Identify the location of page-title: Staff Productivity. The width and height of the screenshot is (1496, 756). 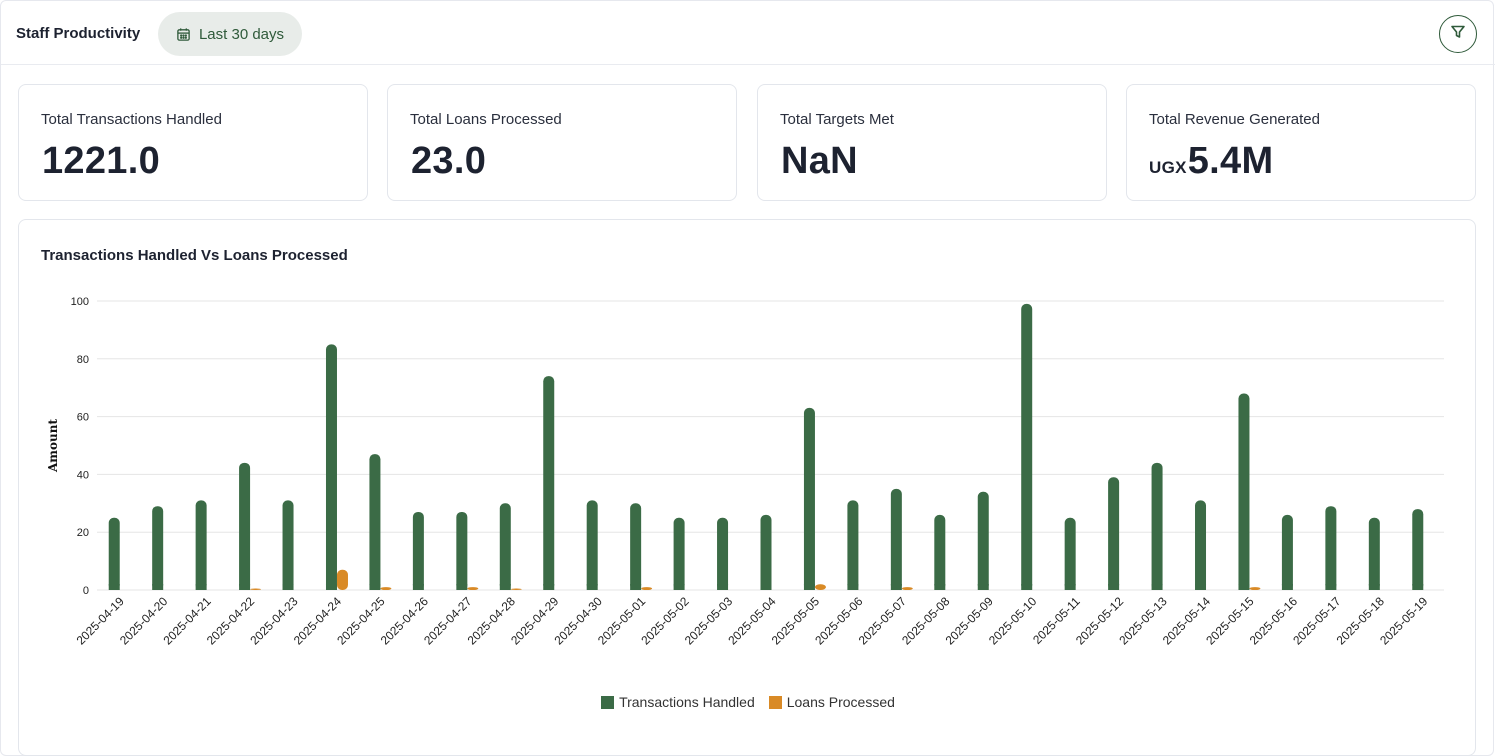
(78, 33).